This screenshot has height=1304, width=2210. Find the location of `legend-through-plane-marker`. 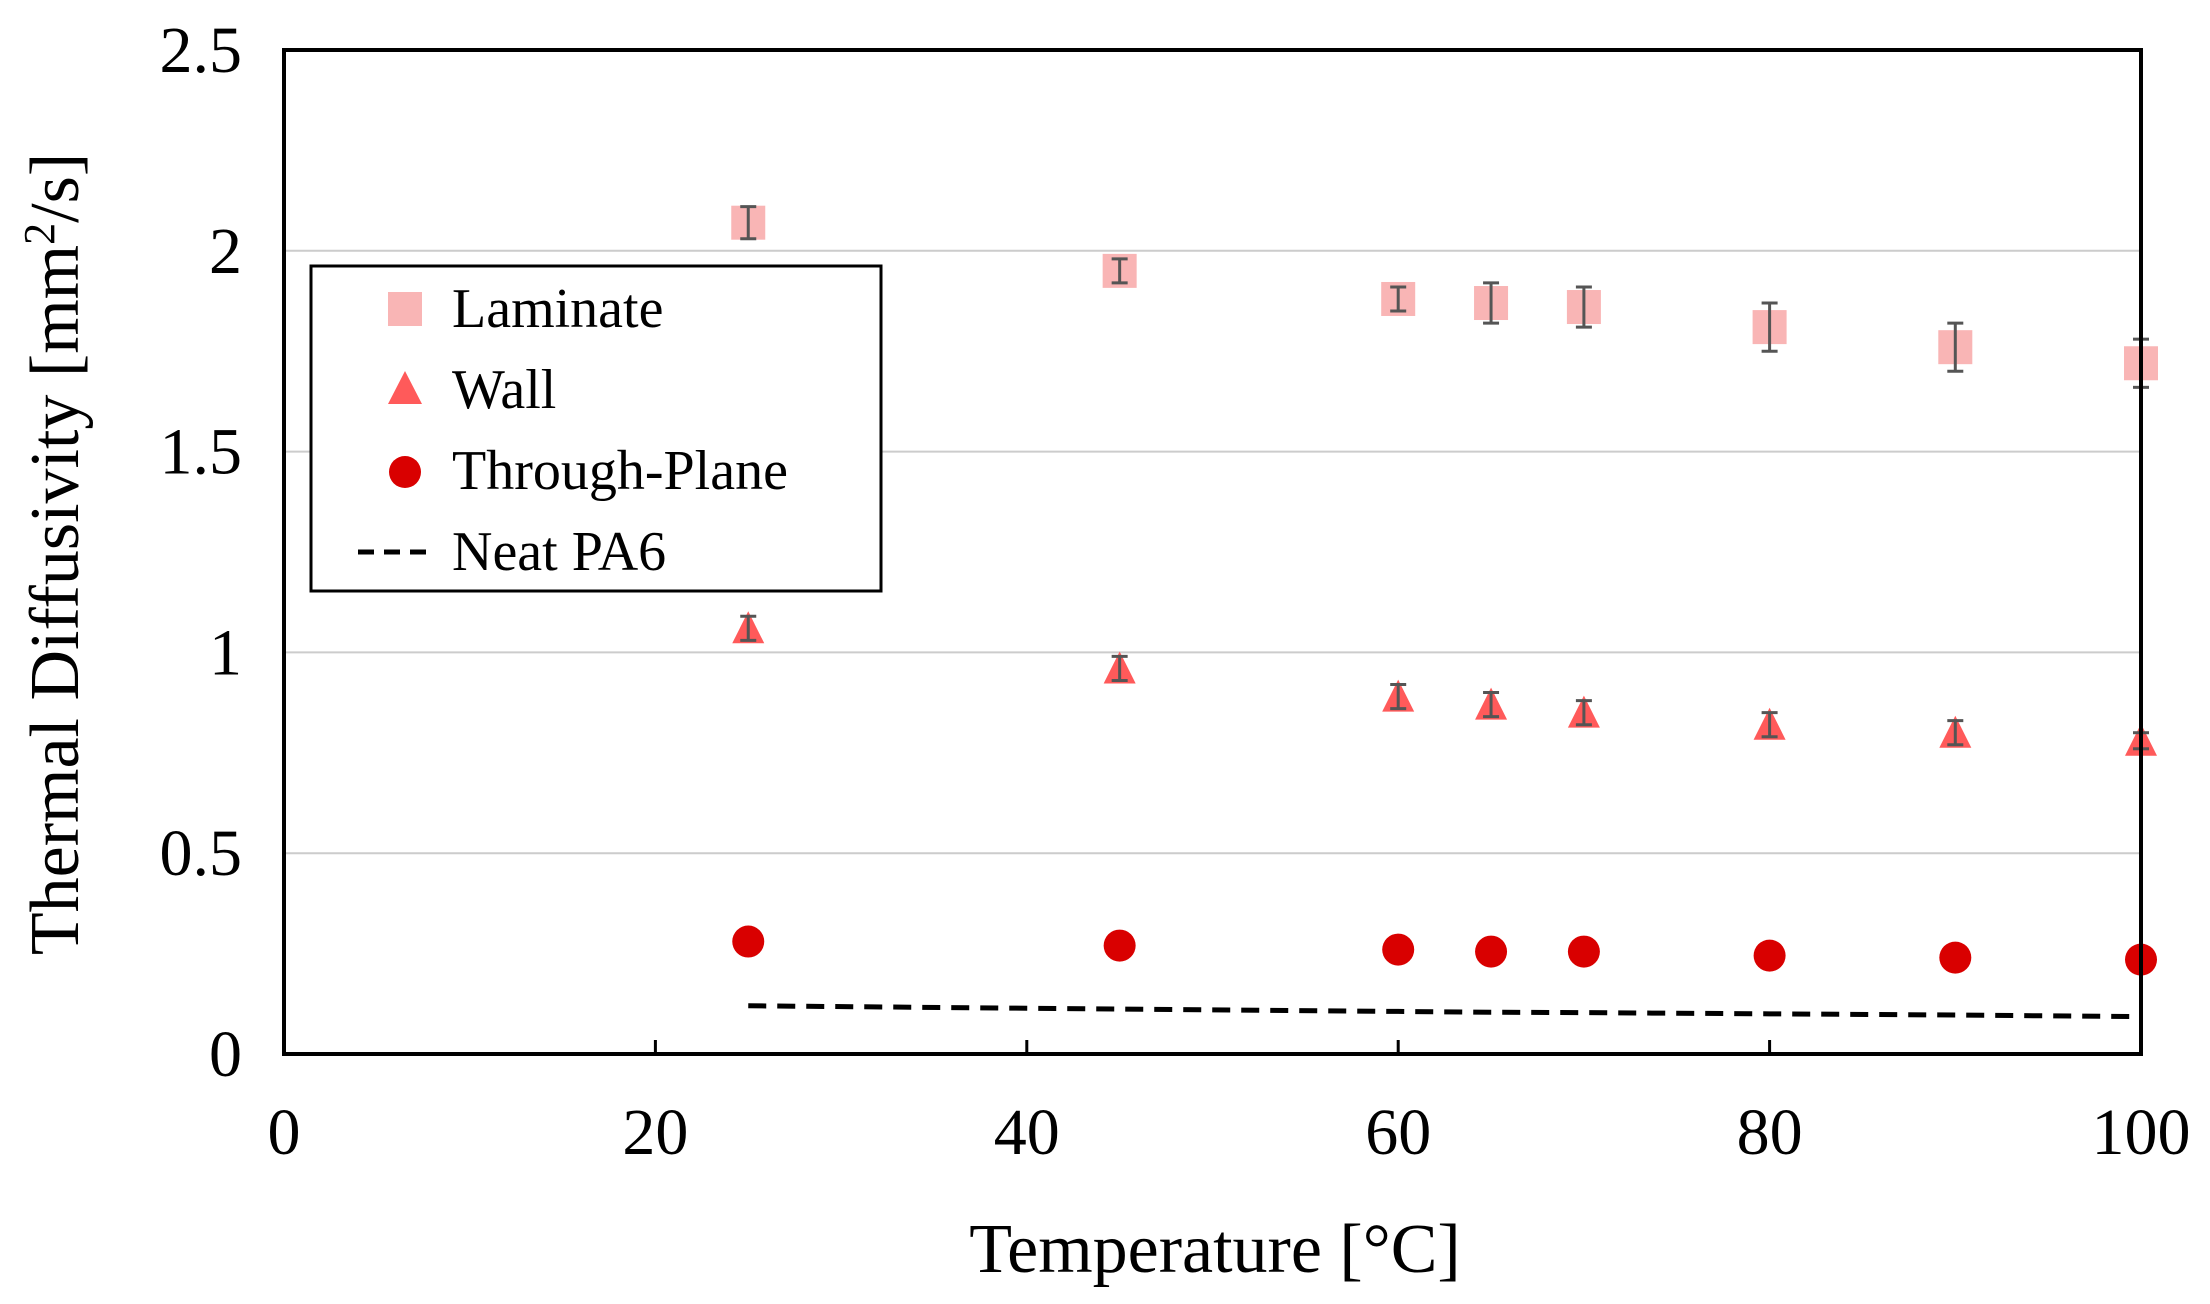

legend-through-plane-marker is located at coordinates (405, 472).